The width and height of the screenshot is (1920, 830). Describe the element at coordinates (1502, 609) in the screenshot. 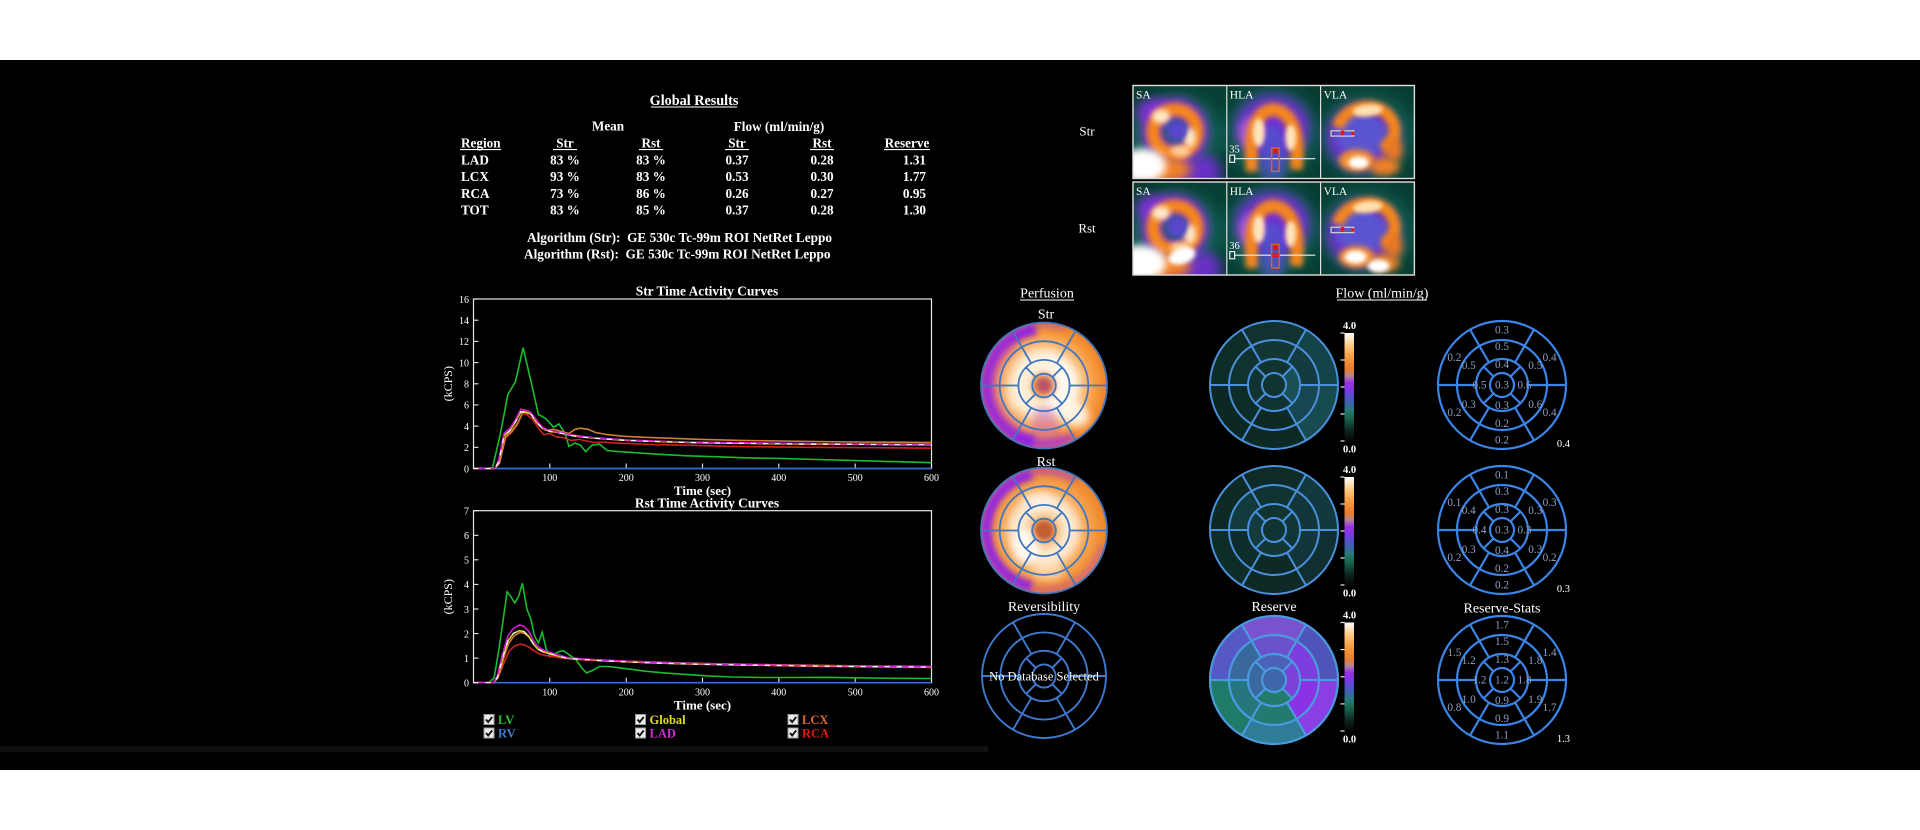

I see `svg-text: Reserve-Stats` at that location.